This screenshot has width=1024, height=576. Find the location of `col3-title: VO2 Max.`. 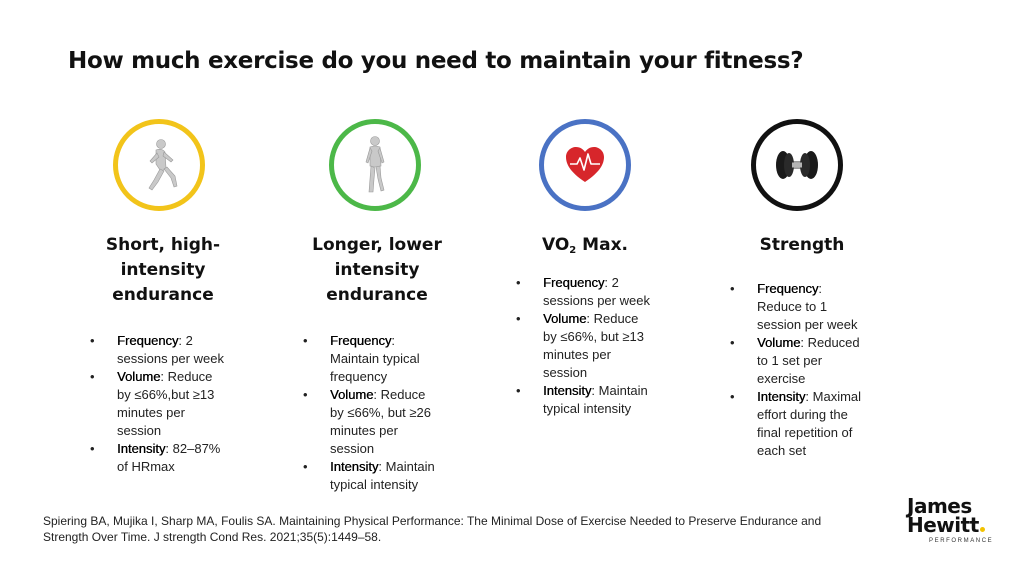

col3-title: VO2 Max. is located at coordinates (584, 245).